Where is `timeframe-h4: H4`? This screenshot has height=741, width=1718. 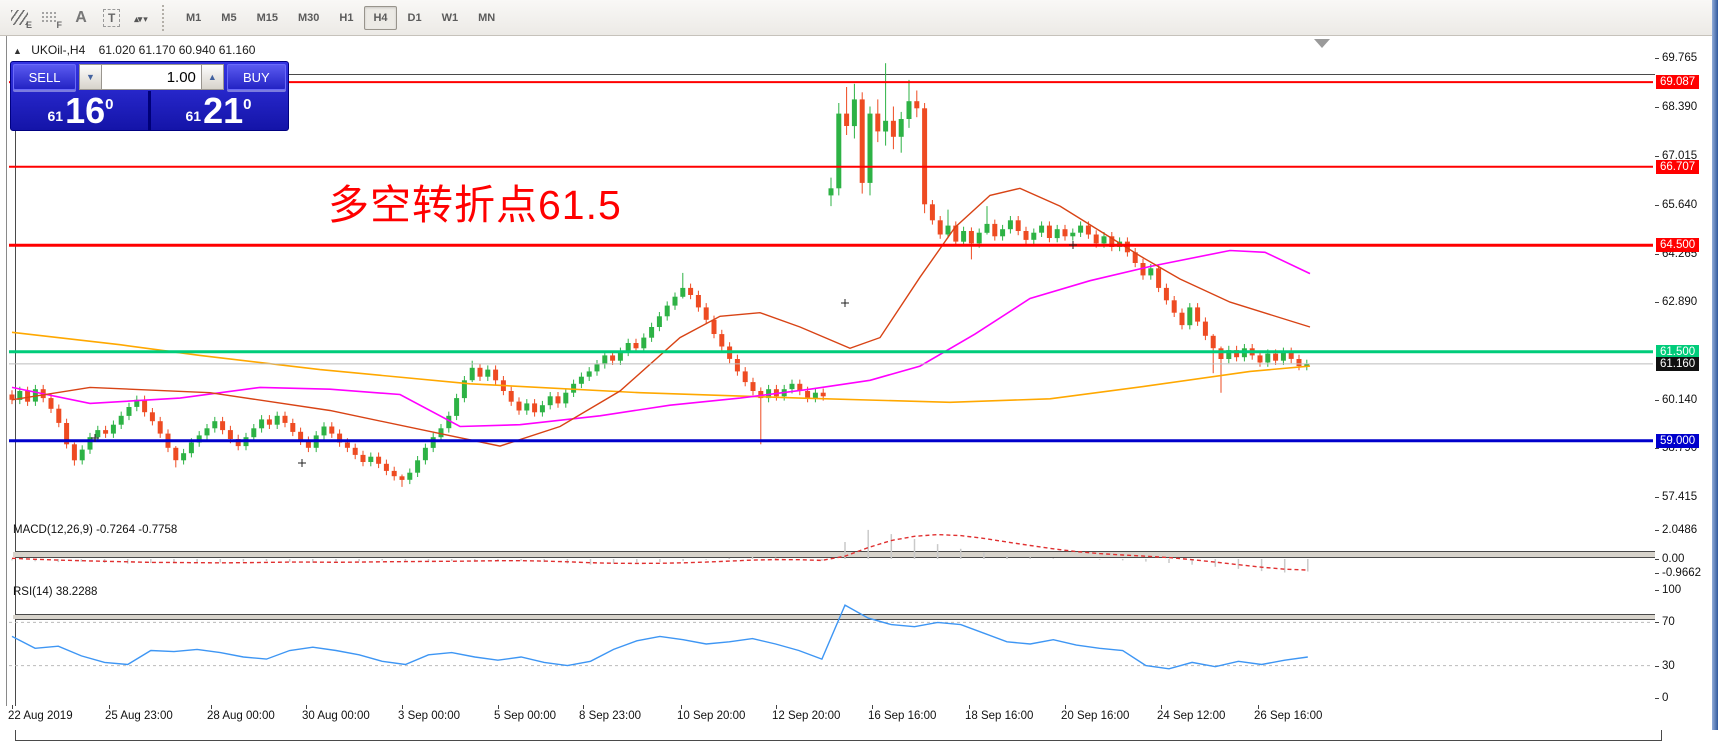
timeframe-h4: H4 is located at coordinates (380, 17).